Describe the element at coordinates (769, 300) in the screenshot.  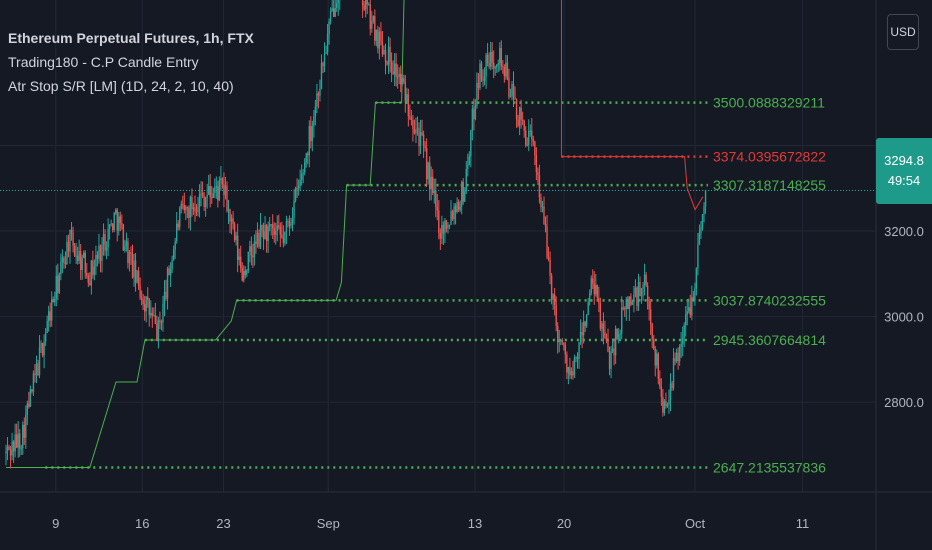
I see `sr-level-label: 3037.8740232555` at that location.